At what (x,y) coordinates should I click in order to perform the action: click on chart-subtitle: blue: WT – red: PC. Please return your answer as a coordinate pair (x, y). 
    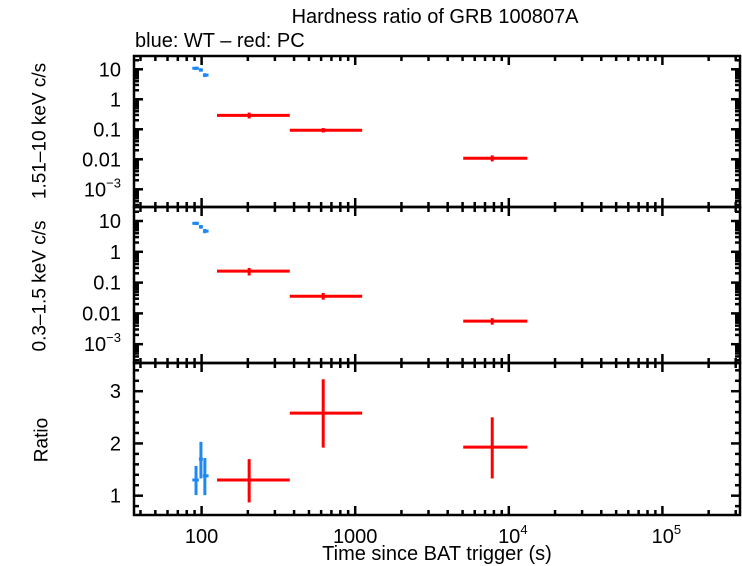
    Looking at the image, I should click on (220, 41).